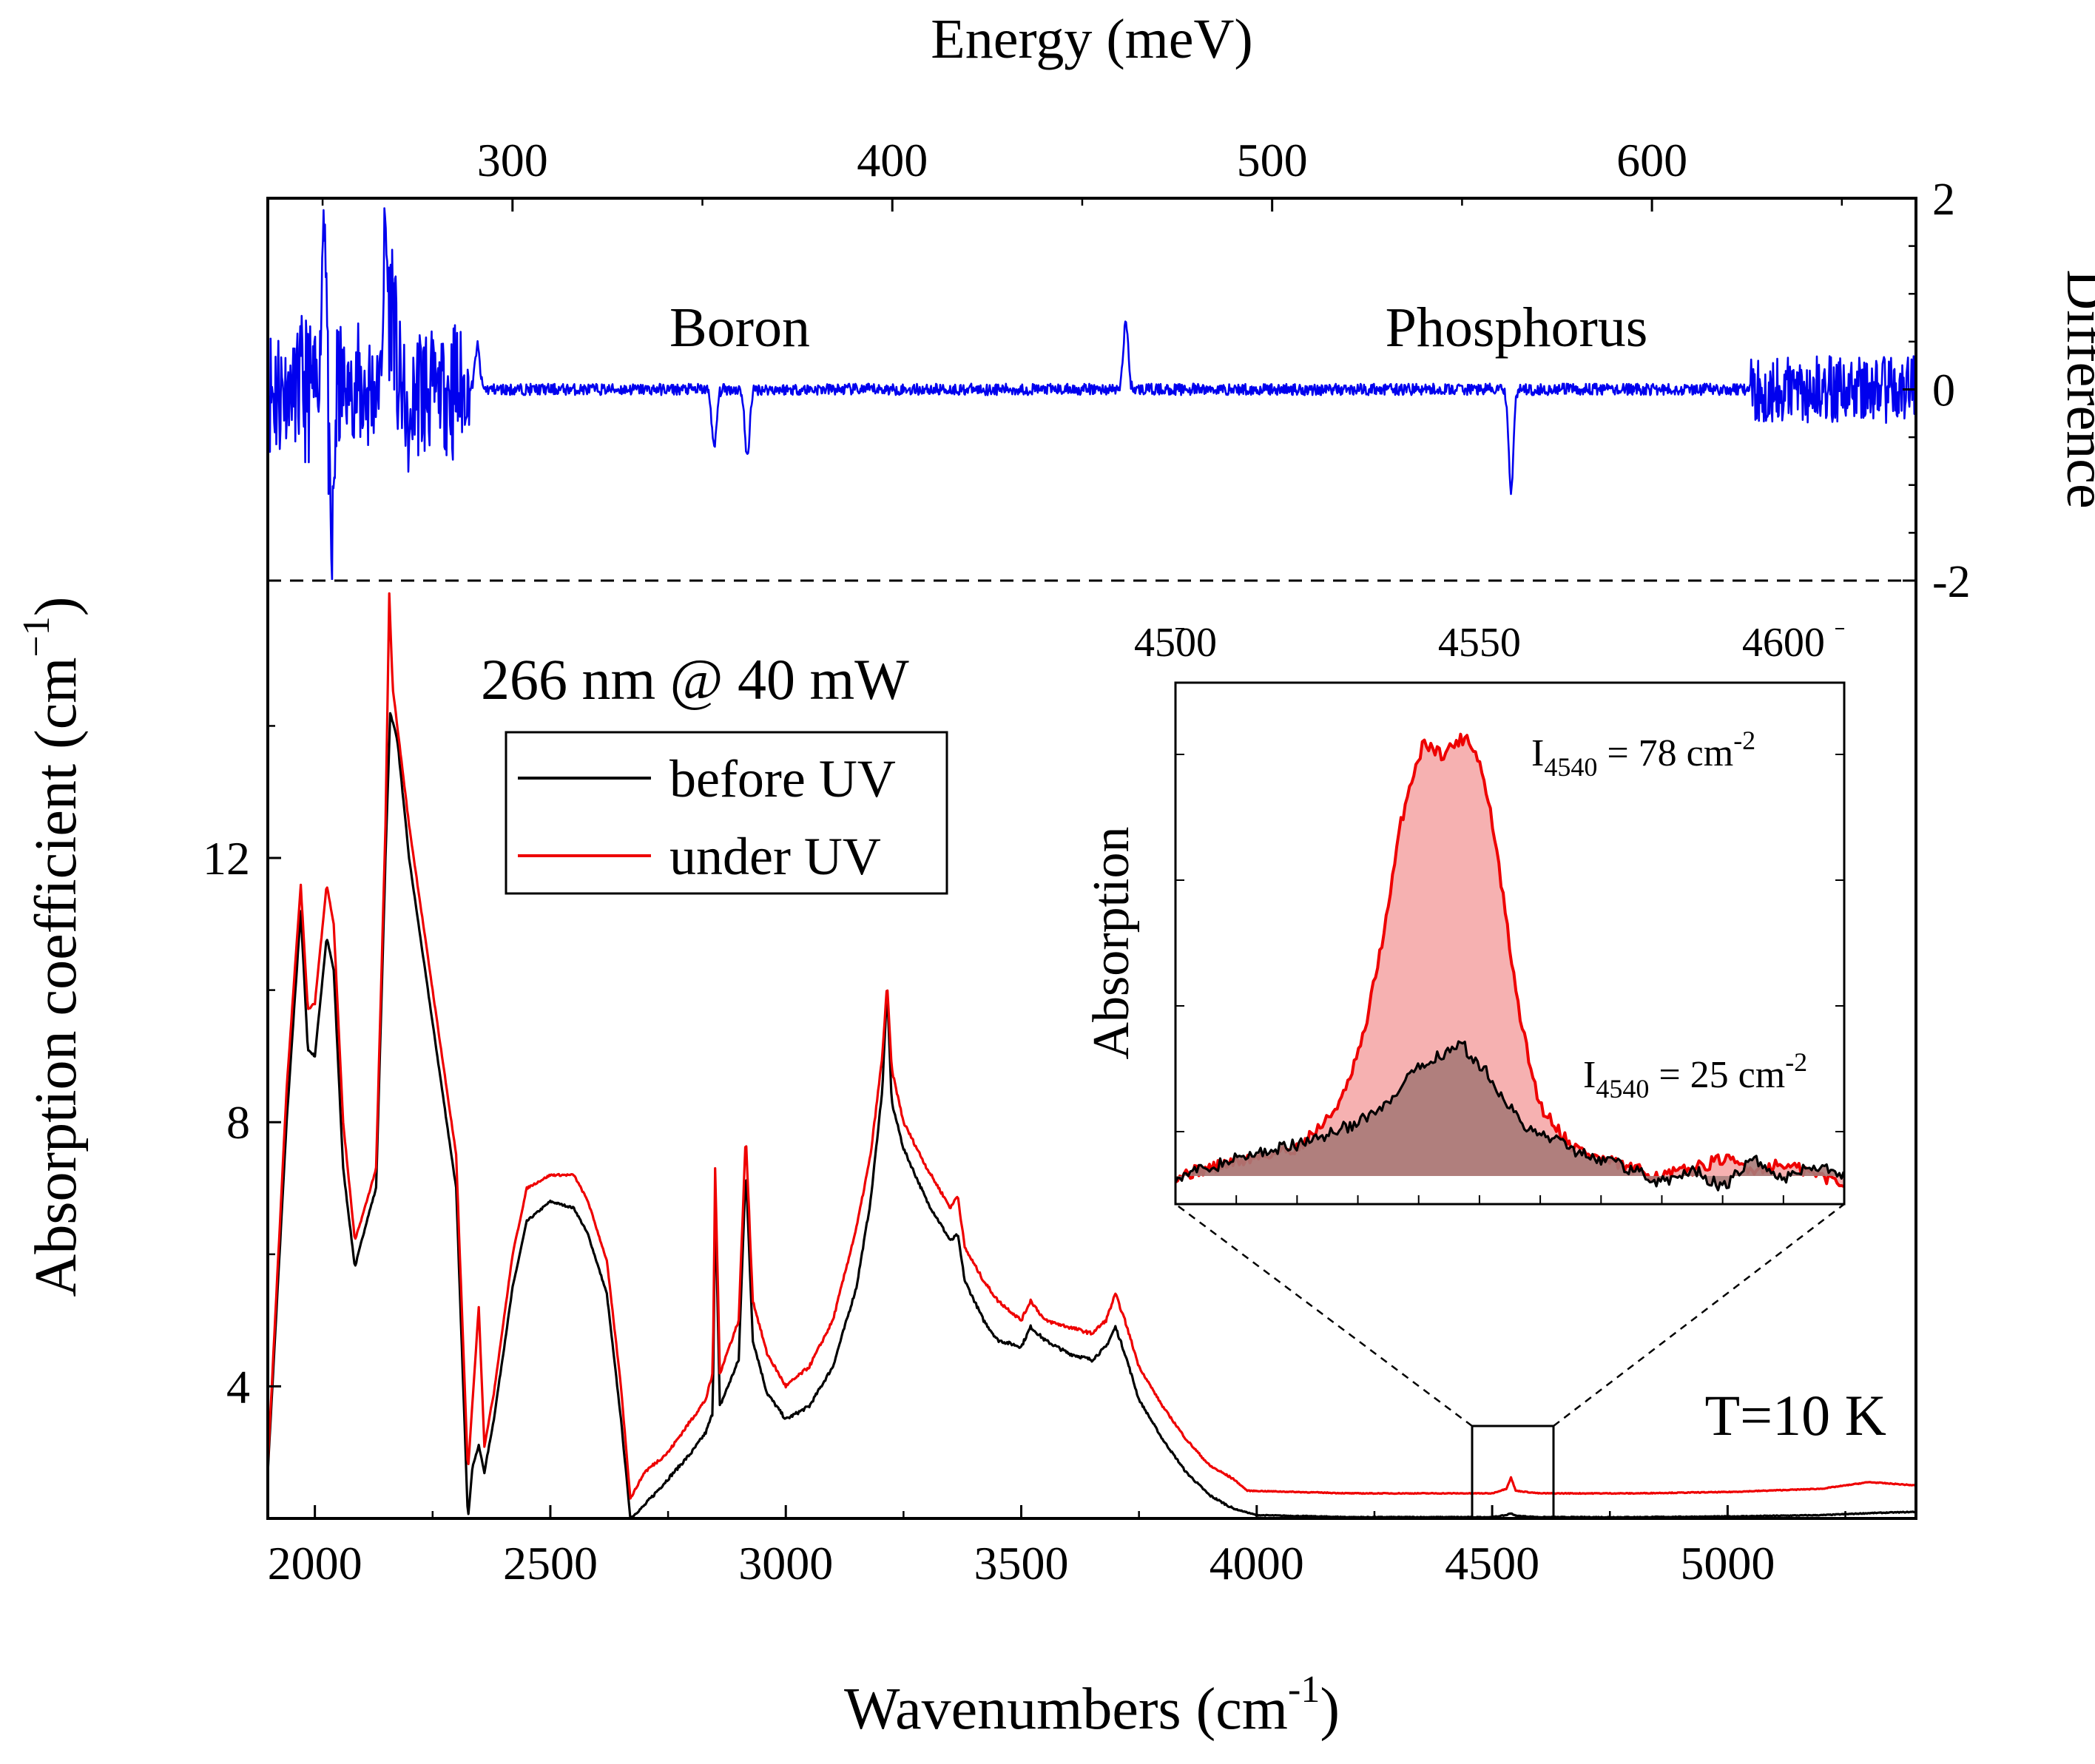 This screenshot has height=1764, width=2095. Describe the element at coordinates (1727, 1563) in the screenshot. I see `x-tick-label: 5000` at that location.